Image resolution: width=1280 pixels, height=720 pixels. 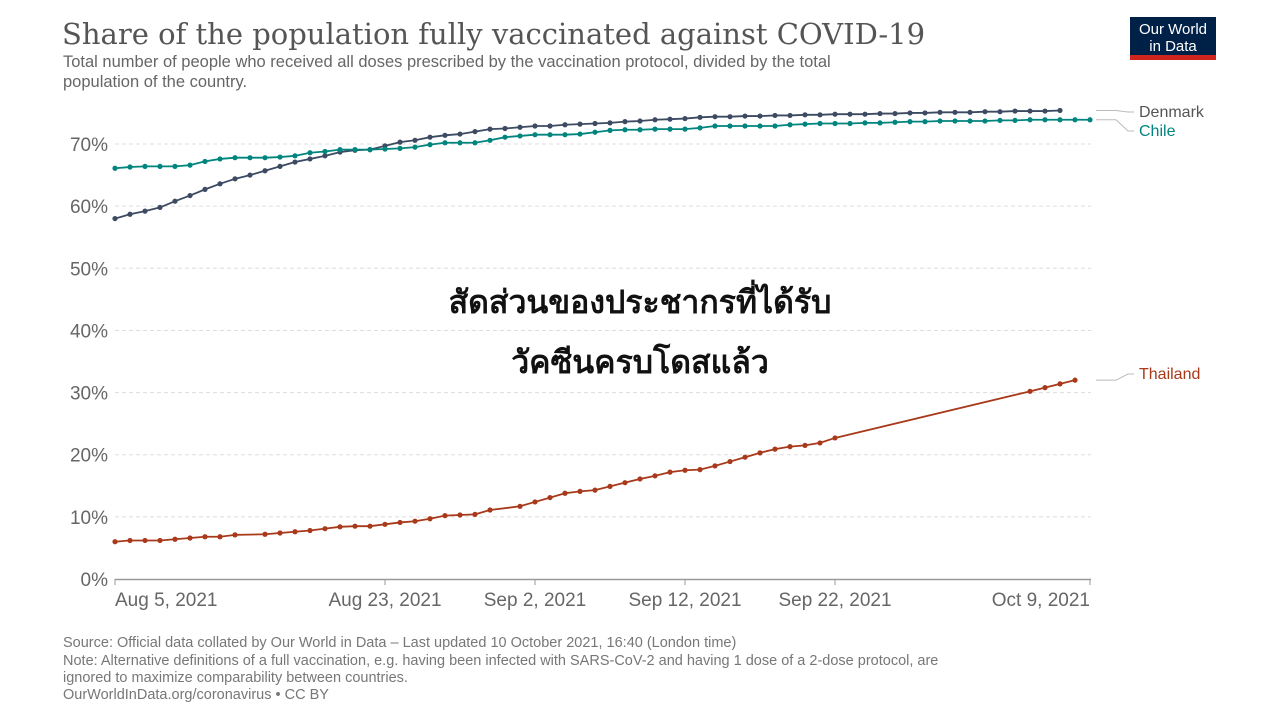 What do you see at coordinates (535, 600) in the screenshot?
I see `x-tick-label: Sep 2, 2021` at bounding box center [535, 600].